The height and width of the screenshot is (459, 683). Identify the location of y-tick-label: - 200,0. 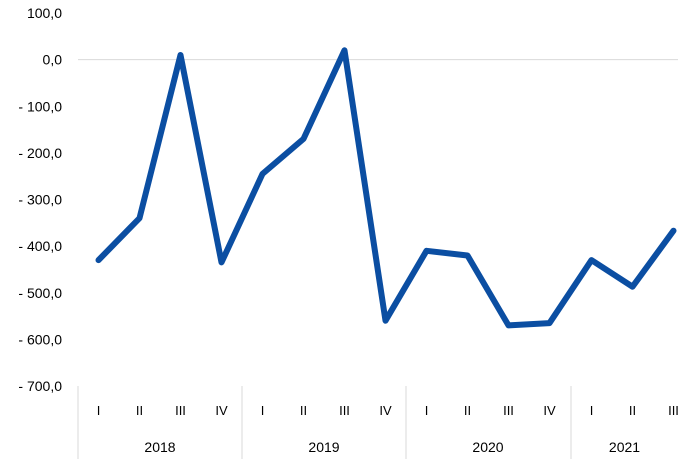
(40, 153).